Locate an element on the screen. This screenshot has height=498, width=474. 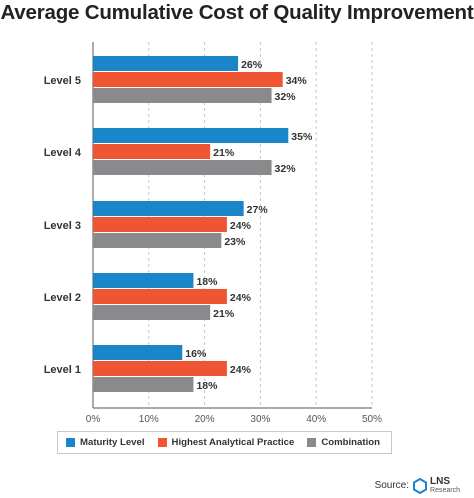
legend-swatch-analytical is located at coordinates (162, 442).